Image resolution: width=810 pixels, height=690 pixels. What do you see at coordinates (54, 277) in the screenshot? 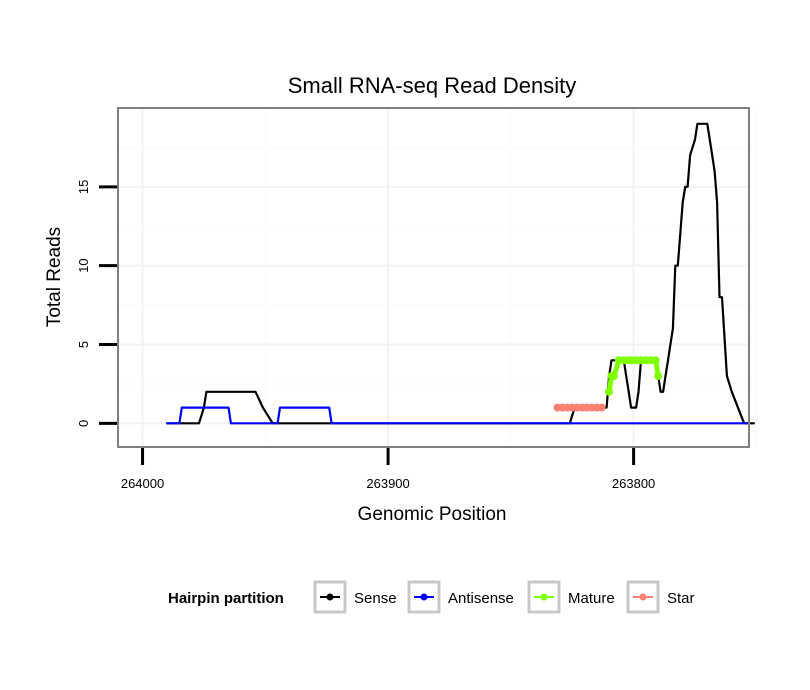
I see `y-axis-title: Total Reads` at bounding box center [54, 277].